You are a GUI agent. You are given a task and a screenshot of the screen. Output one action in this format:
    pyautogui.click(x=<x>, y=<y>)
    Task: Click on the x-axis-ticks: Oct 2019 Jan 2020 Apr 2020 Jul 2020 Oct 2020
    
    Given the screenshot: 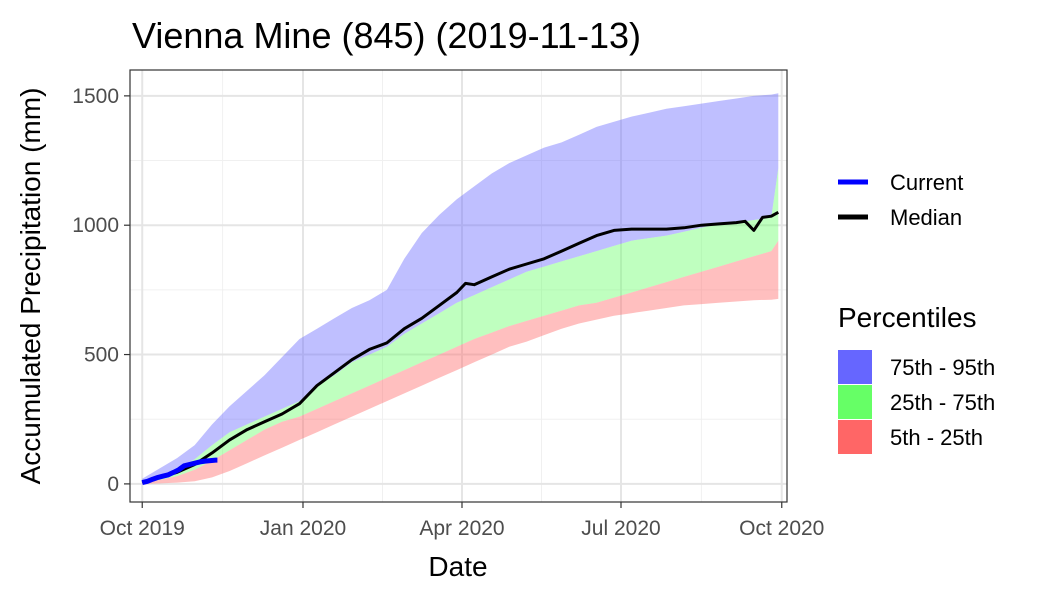 What is the action you would take?
    pyautogui.click(x=462, y=521)
    